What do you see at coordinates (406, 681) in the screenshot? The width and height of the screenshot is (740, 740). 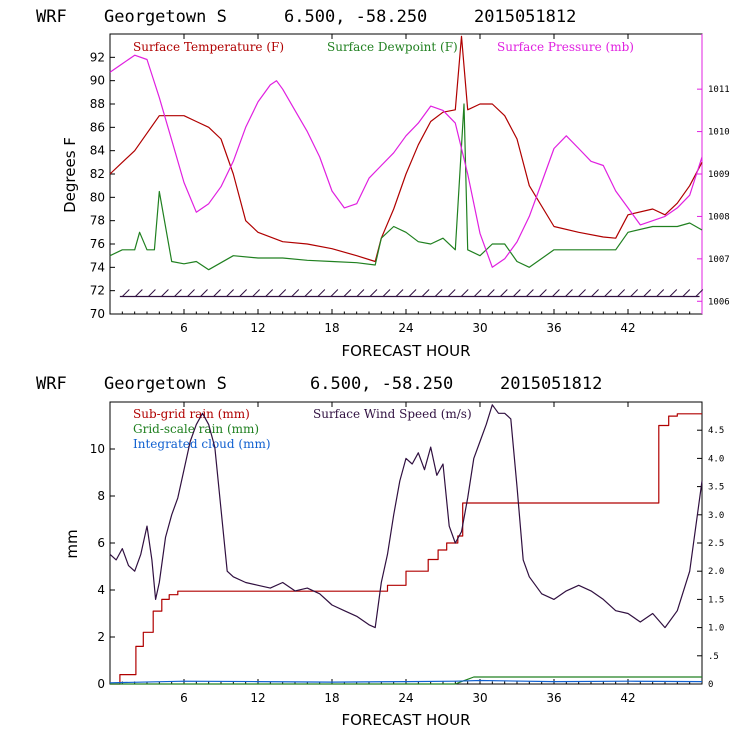 I see `p2-series-integrated-cloud` at bounding box center [406, 681].